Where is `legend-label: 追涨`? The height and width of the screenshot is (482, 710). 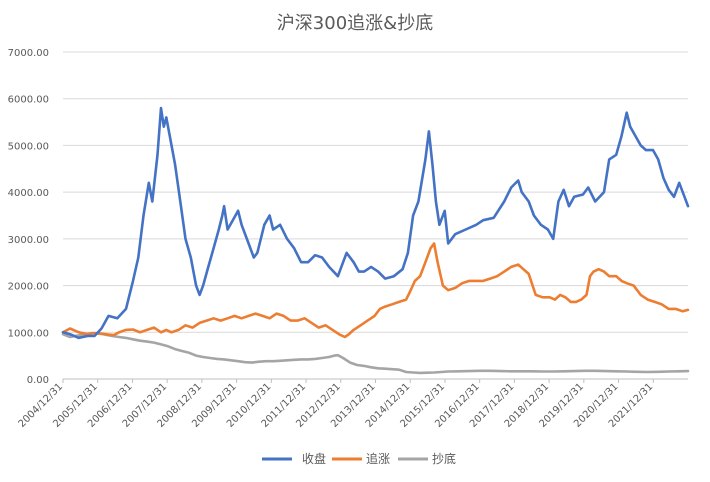 legend-label: 追涨 is located at coordinates (378, 458).